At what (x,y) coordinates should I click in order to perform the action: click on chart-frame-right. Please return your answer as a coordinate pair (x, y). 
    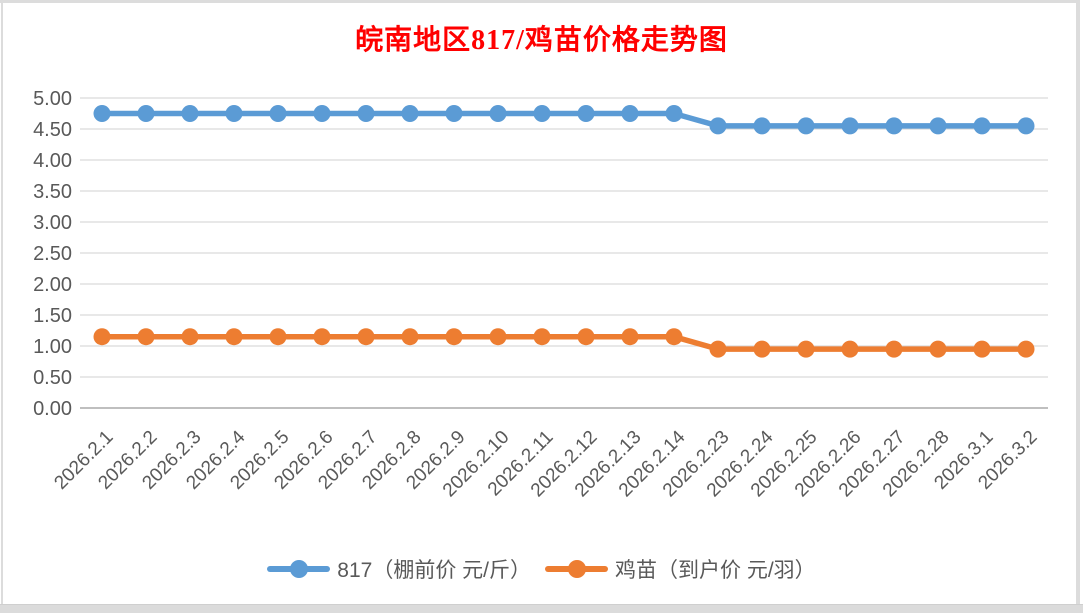
    Looking at the image, I should click on (1078, 302).